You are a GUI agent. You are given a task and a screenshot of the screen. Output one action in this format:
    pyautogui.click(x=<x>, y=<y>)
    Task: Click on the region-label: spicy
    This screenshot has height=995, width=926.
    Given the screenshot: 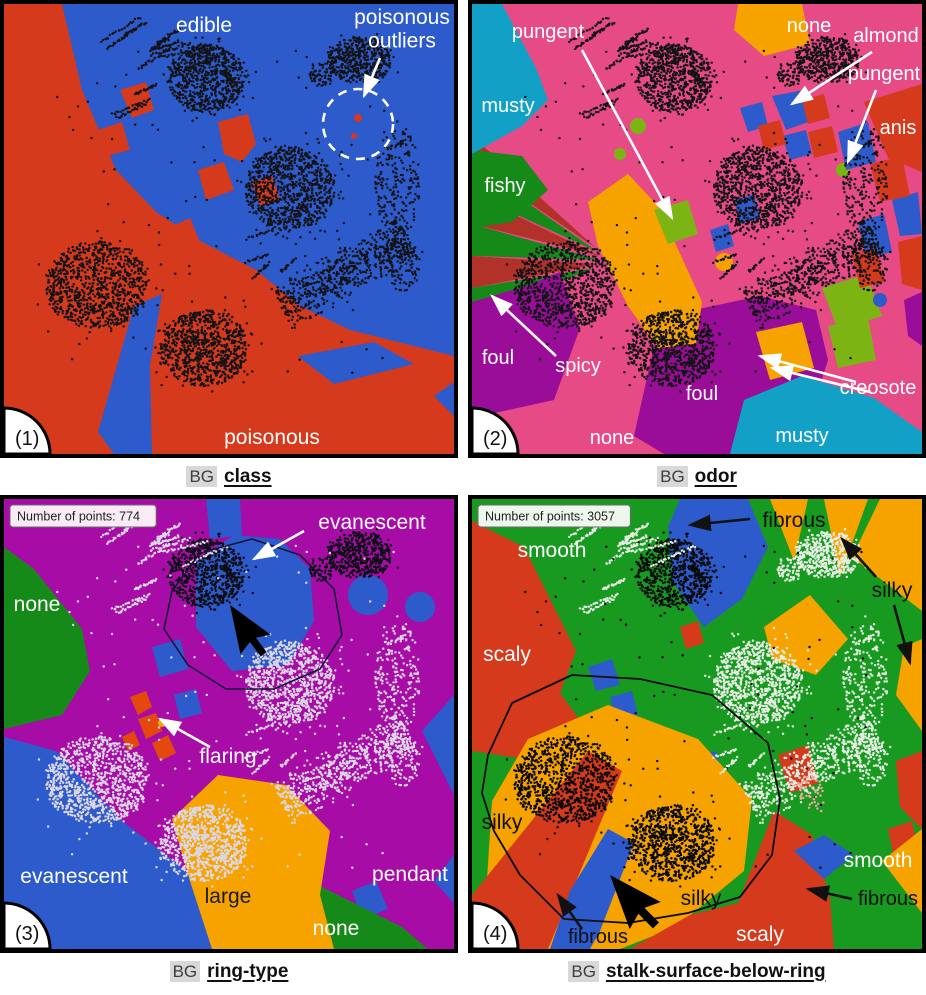 What is the action you would take?
    pyautogui.click(x=578, y=366)
    